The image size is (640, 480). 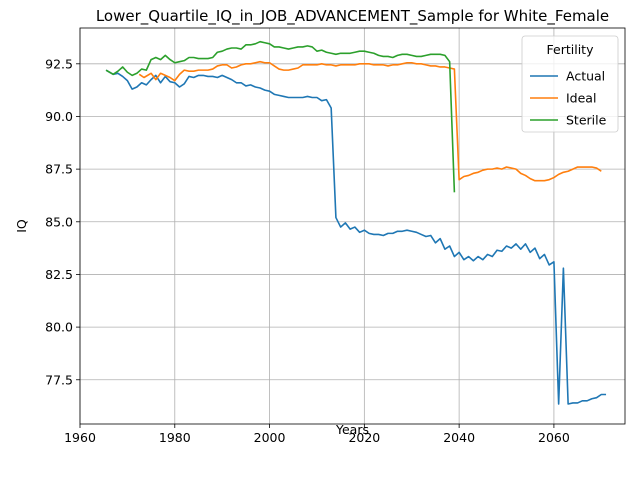 I want to click on y-tick-label: 85.0, so click(x=59, y=221).